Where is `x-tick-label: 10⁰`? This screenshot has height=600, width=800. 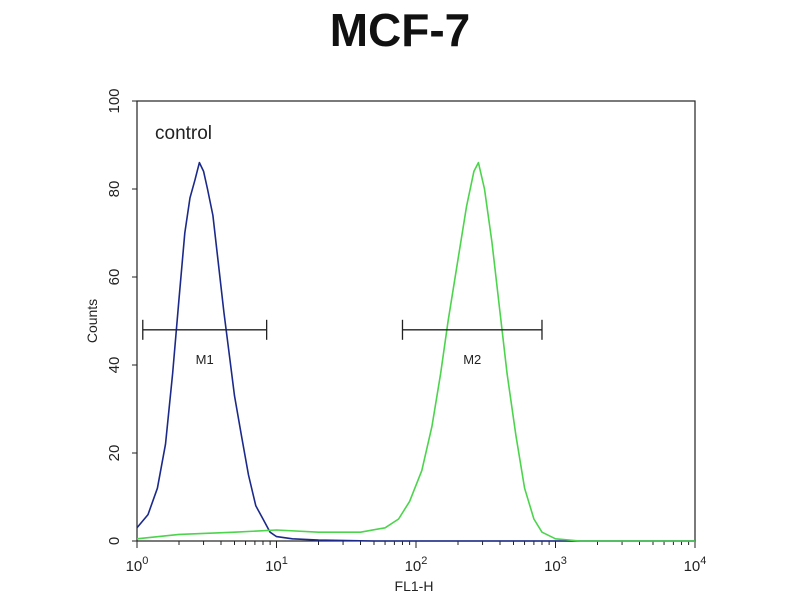 x-tick-label: 10⁰ is located at coordinates (137, 565).